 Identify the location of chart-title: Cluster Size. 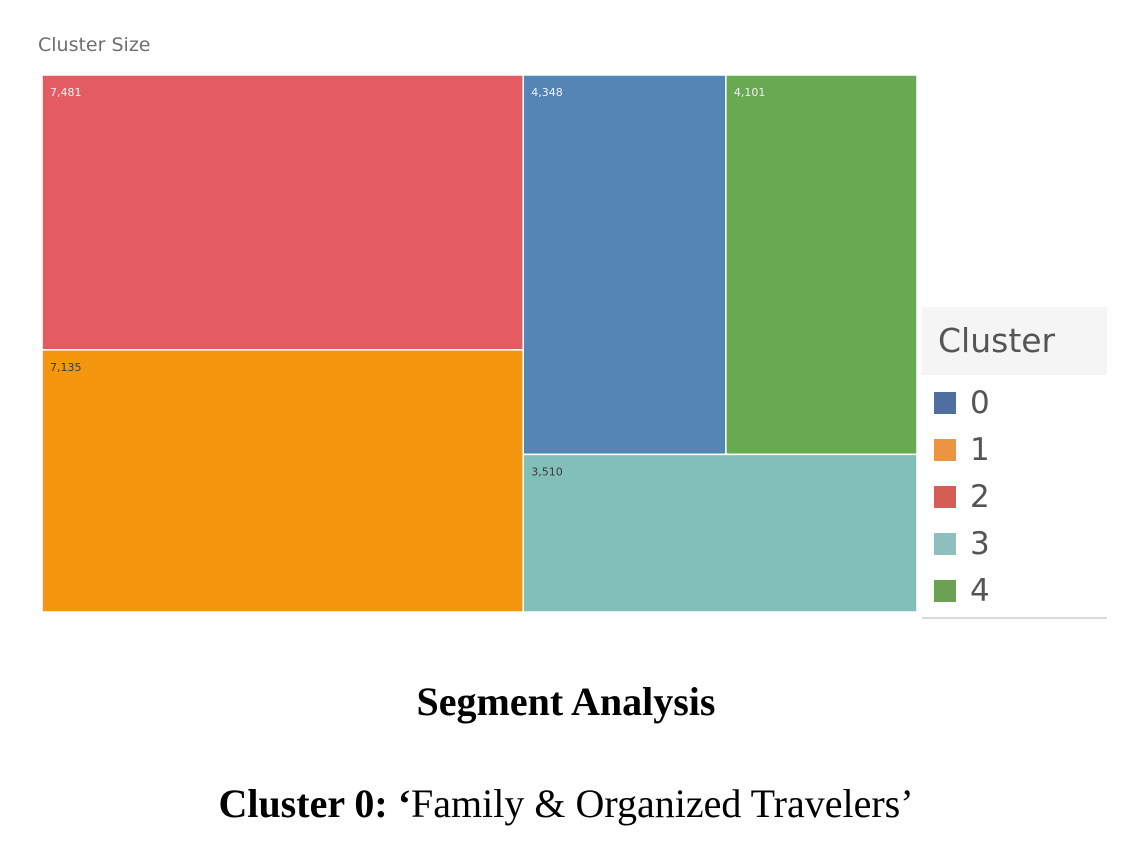
(94, 45).